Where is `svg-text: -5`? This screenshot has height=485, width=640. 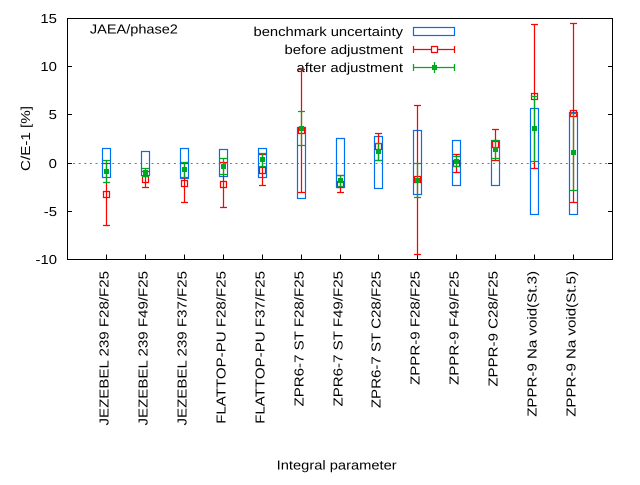
svg-text: -5 is located at coordinates (50, 211).